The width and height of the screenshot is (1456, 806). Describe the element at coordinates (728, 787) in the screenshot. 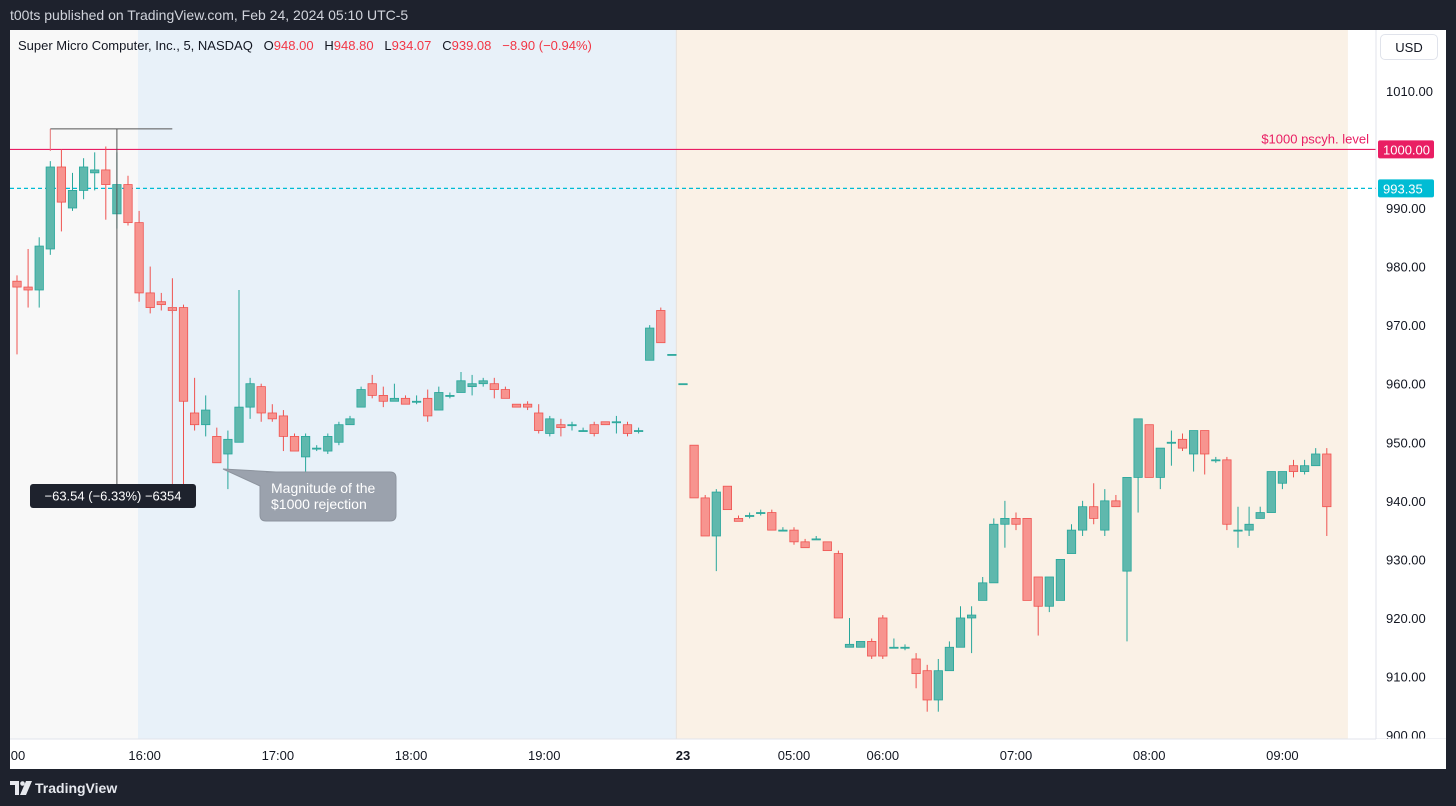

I see `footer: TradingView` at that location.